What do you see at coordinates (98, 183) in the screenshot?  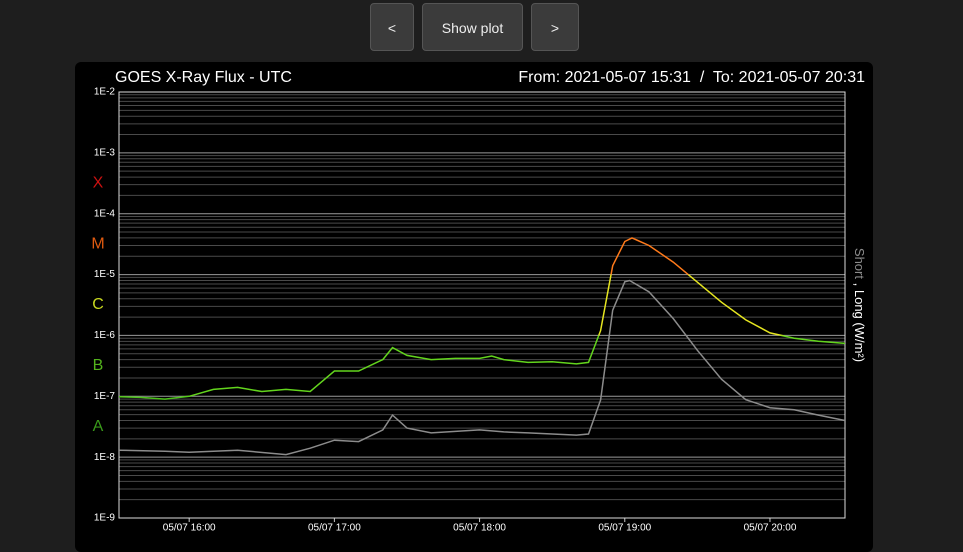 I see `class-label: X` at bounding box center [98, 183].